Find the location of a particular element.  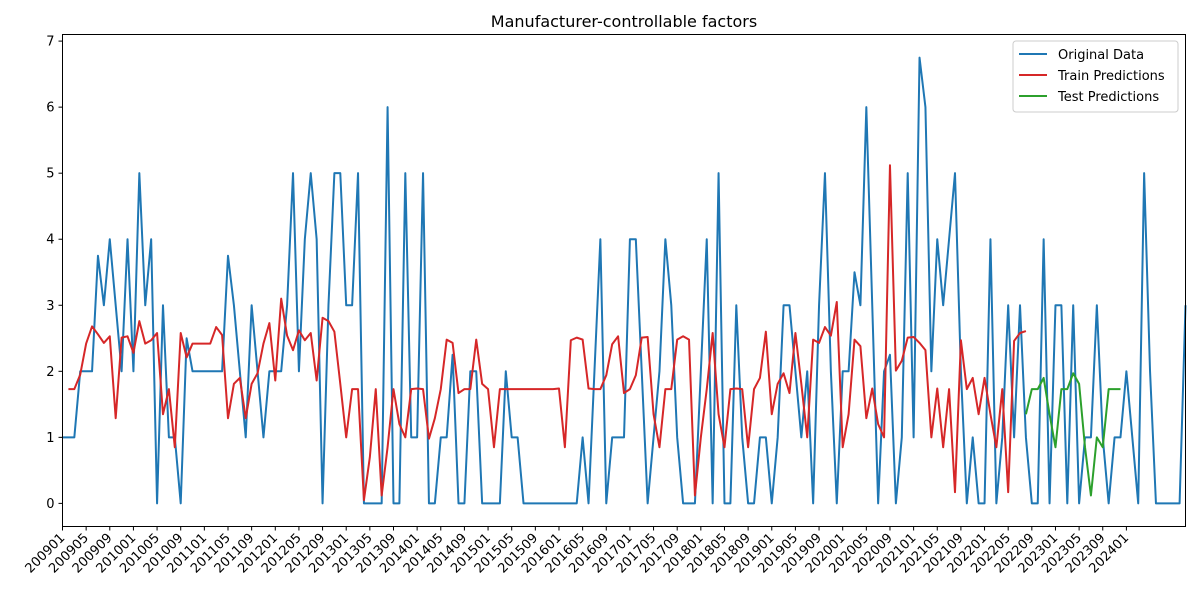

legend-label: Original Data is located at coordinates (1101, 55).